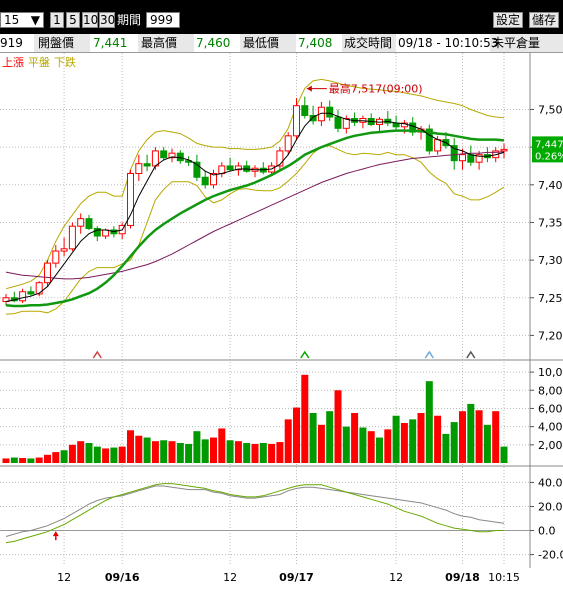  Describe the element at coordinates (309, 88) in the screenshot. I see `high-annotation-arrowhead` at that location.